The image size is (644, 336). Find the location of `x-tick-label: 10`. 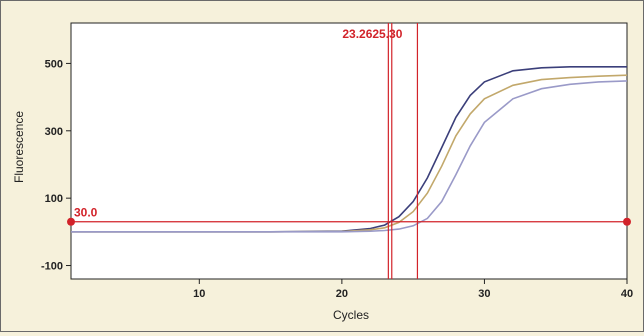

x-tick-label: 10 is located at coordinates (199, 294).